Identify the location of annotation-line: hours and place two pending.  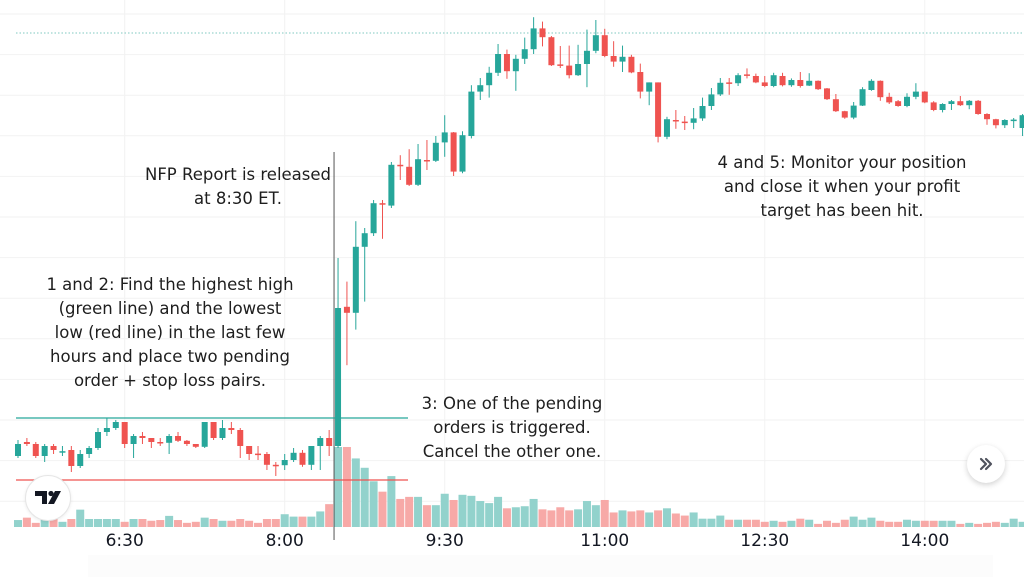
(170, 356).